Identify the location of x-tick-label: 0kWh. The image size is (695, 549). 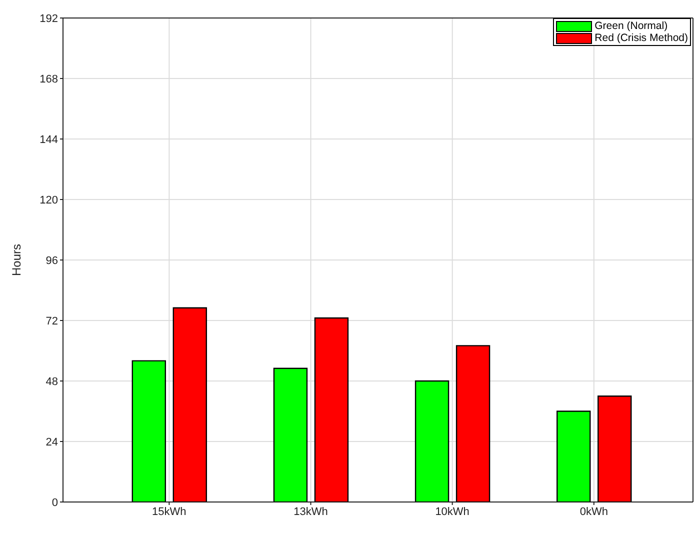
(594, 512).